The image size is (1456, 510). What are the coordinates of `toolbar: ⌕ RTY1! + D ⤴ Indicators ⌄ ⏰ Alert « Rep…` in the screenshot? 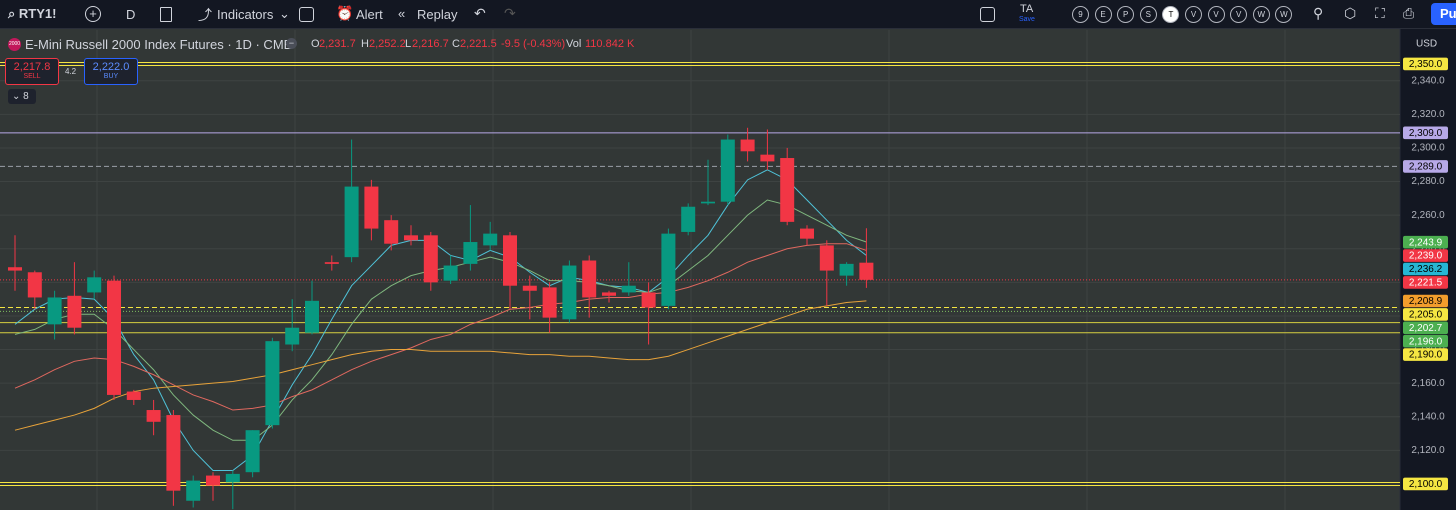 It's located at (728, 14).